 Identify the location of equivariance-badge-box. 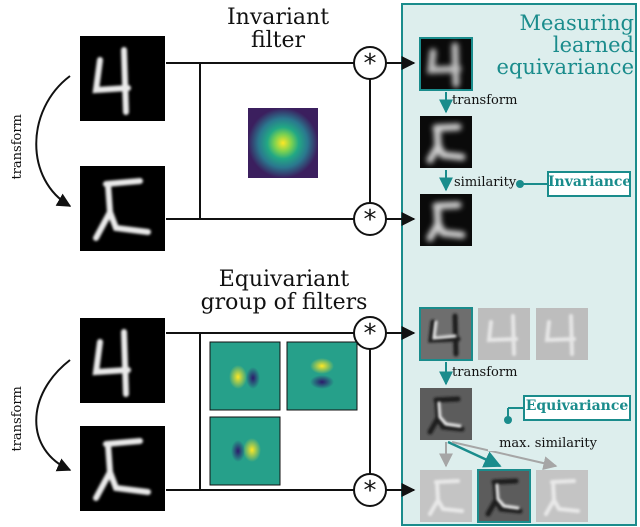
(577, 408).